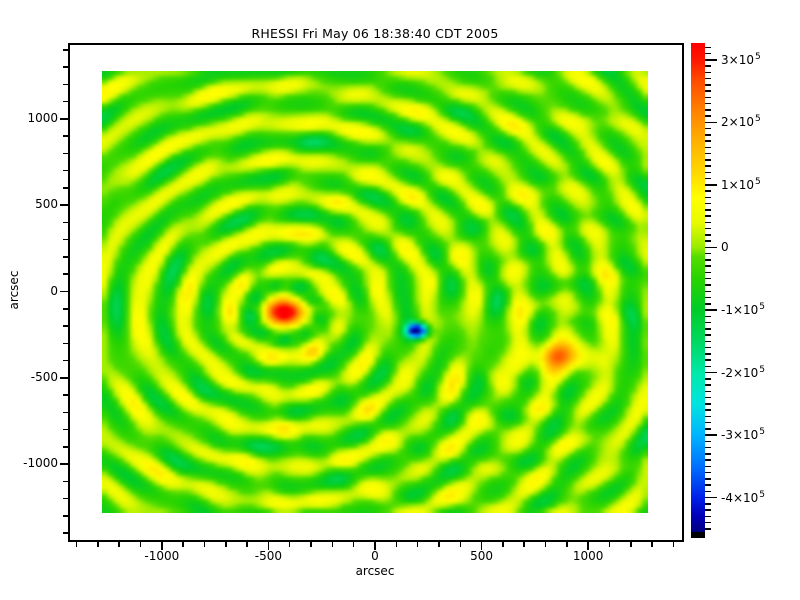 The image size is (800, 600). What do you see at coordinates (698, 535) in the screenshot?
I see `colorbar-underflow-segment` at bounding box center [698, 535].